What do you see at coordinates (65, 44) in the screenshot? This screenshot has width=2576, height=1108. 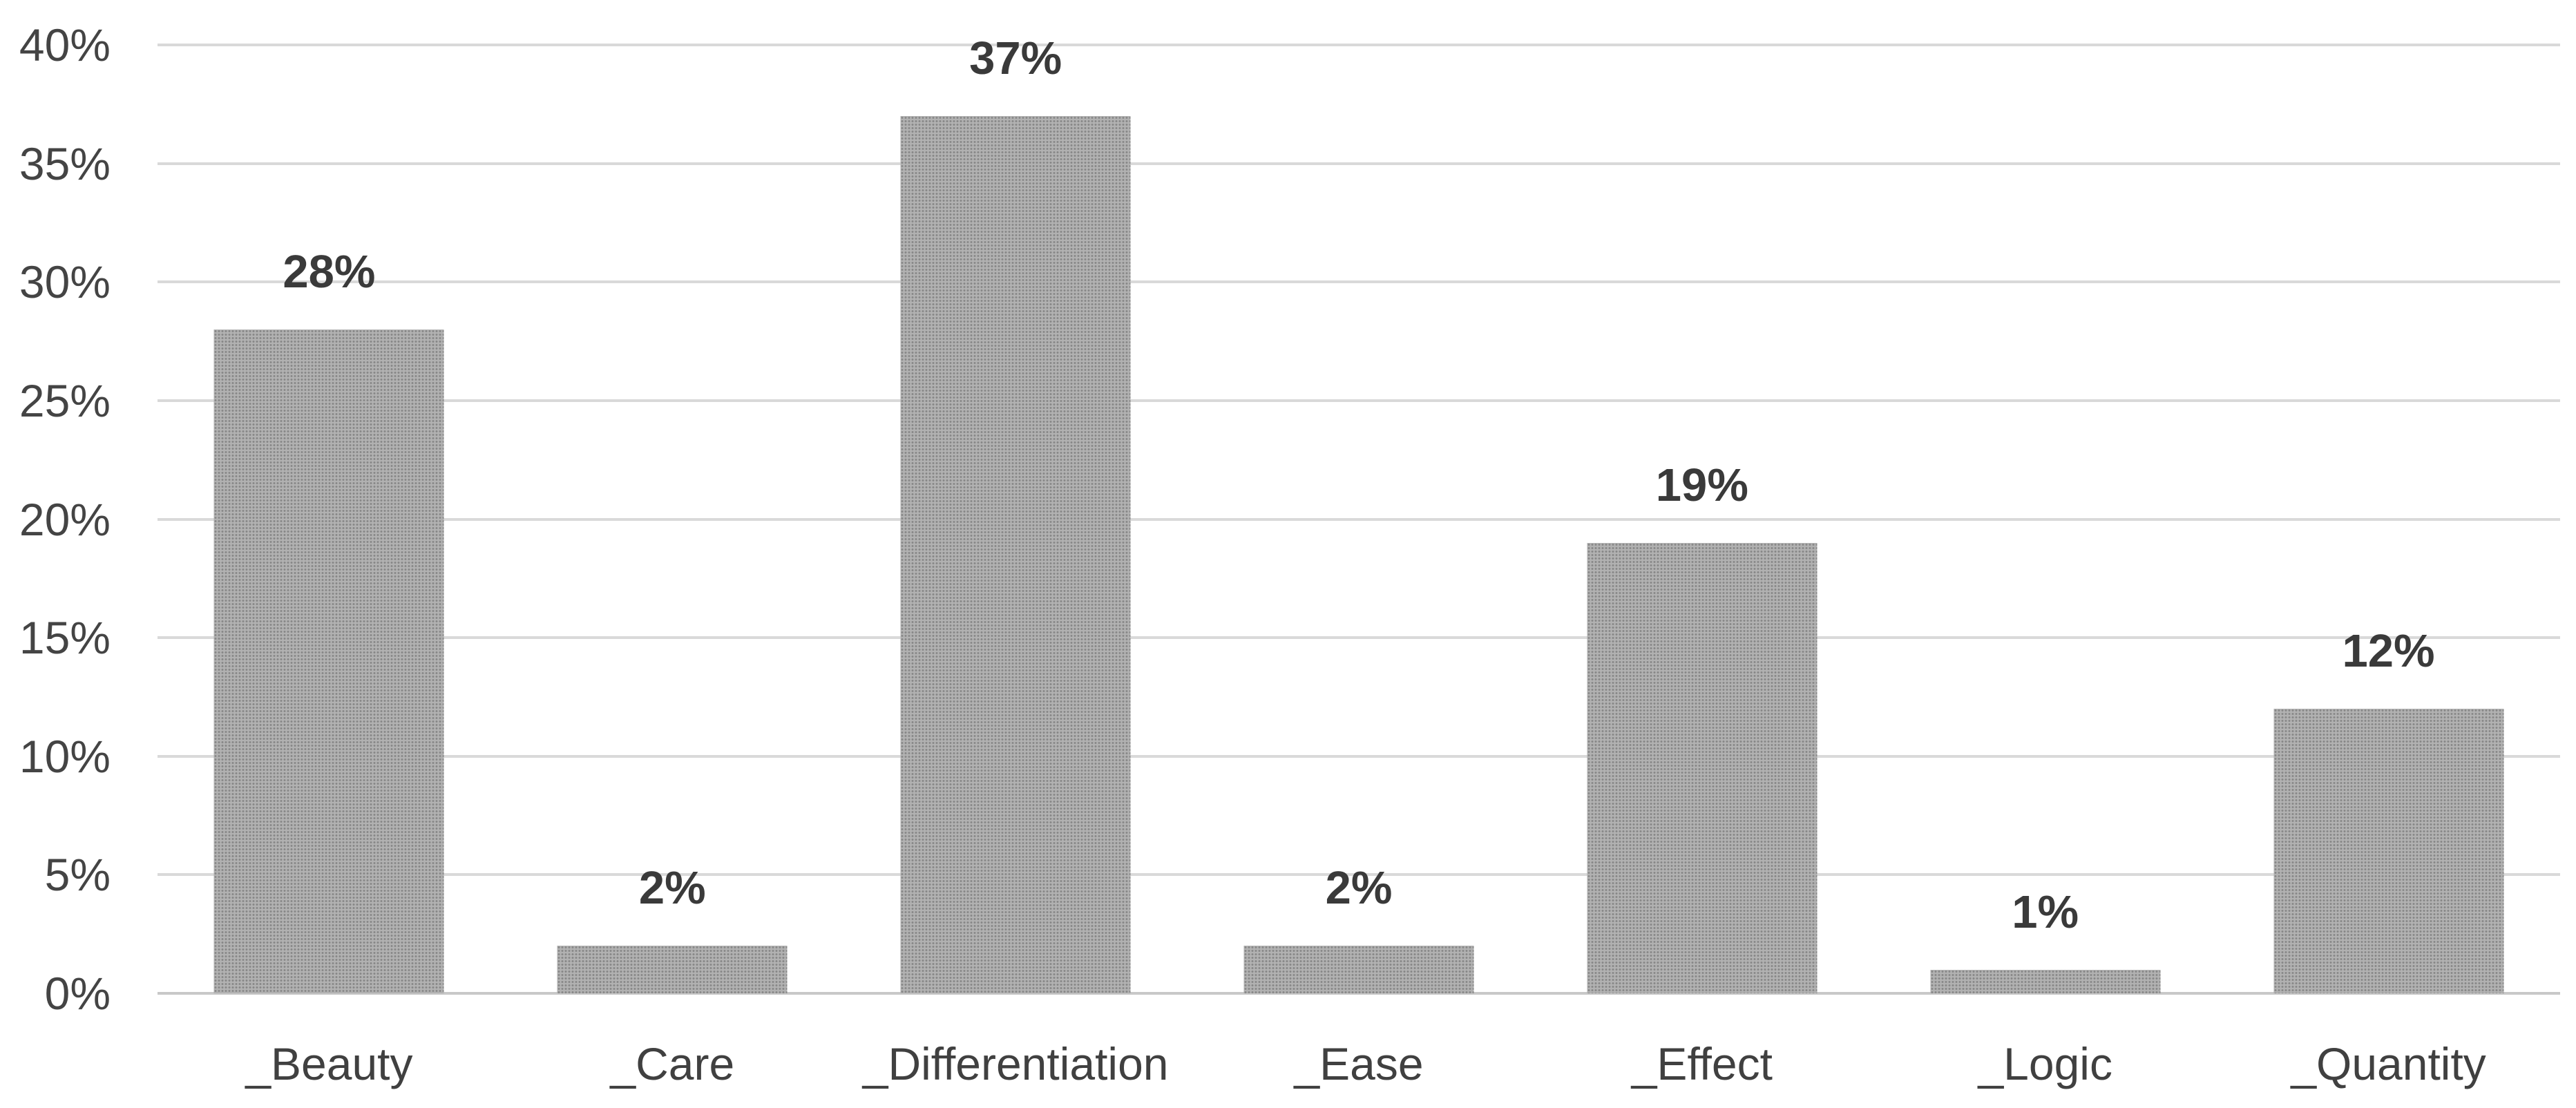 I see `y-tick-label: 40%` at bounding box center [65, 44].